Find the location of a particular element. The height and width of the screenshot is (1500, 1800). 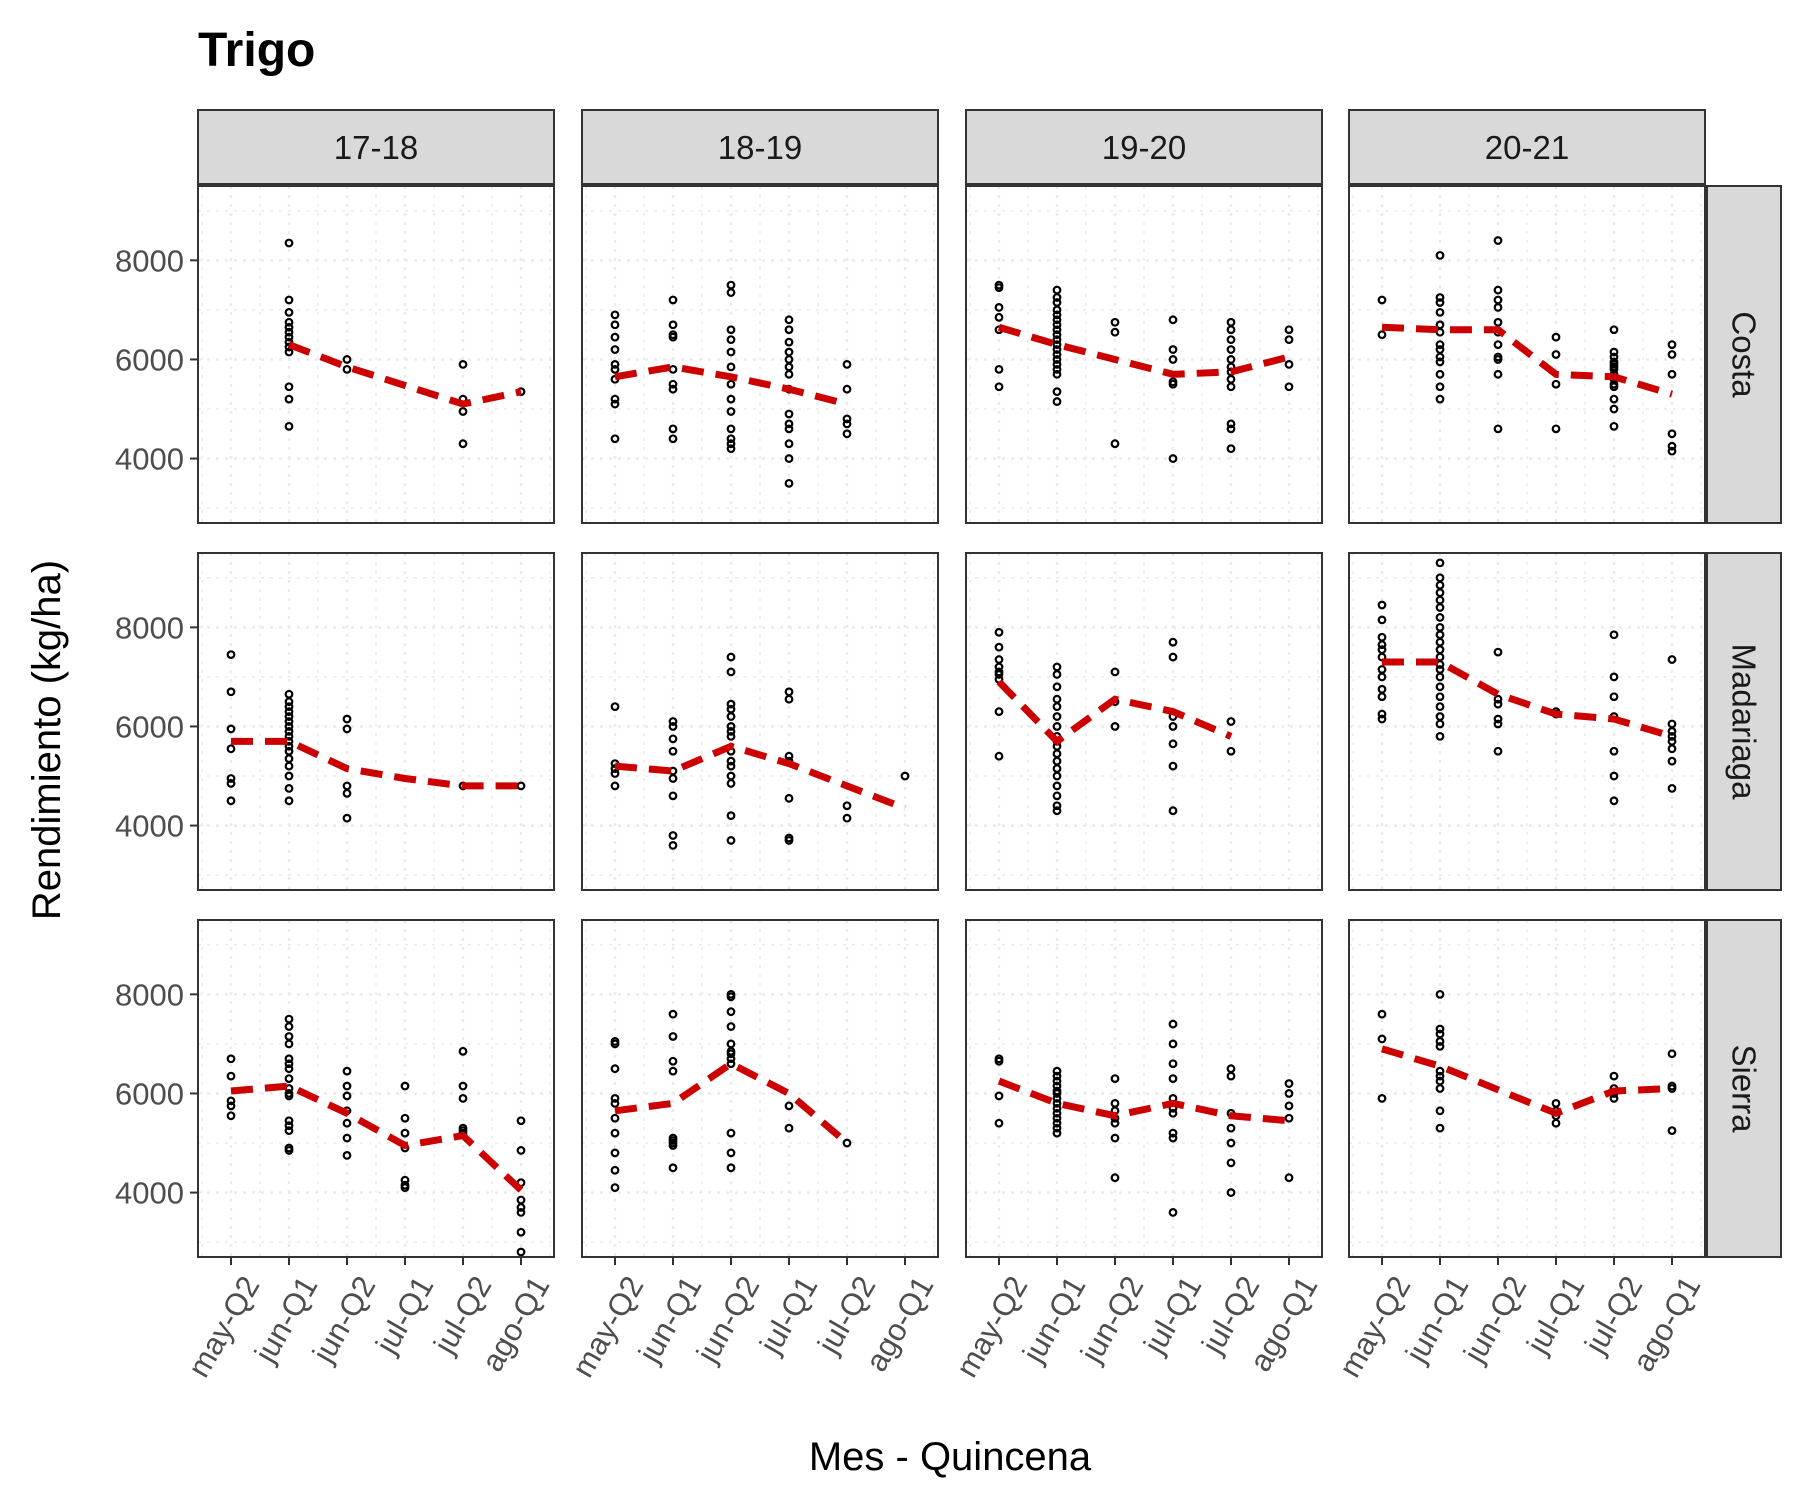

row-strip is located at coordinates (1744, 1088).